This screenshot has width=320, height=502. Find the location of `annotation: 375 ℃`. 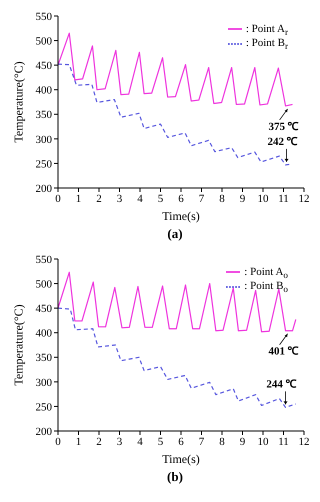

annotation: 375 ℃ is located at coordinates (283, 126).